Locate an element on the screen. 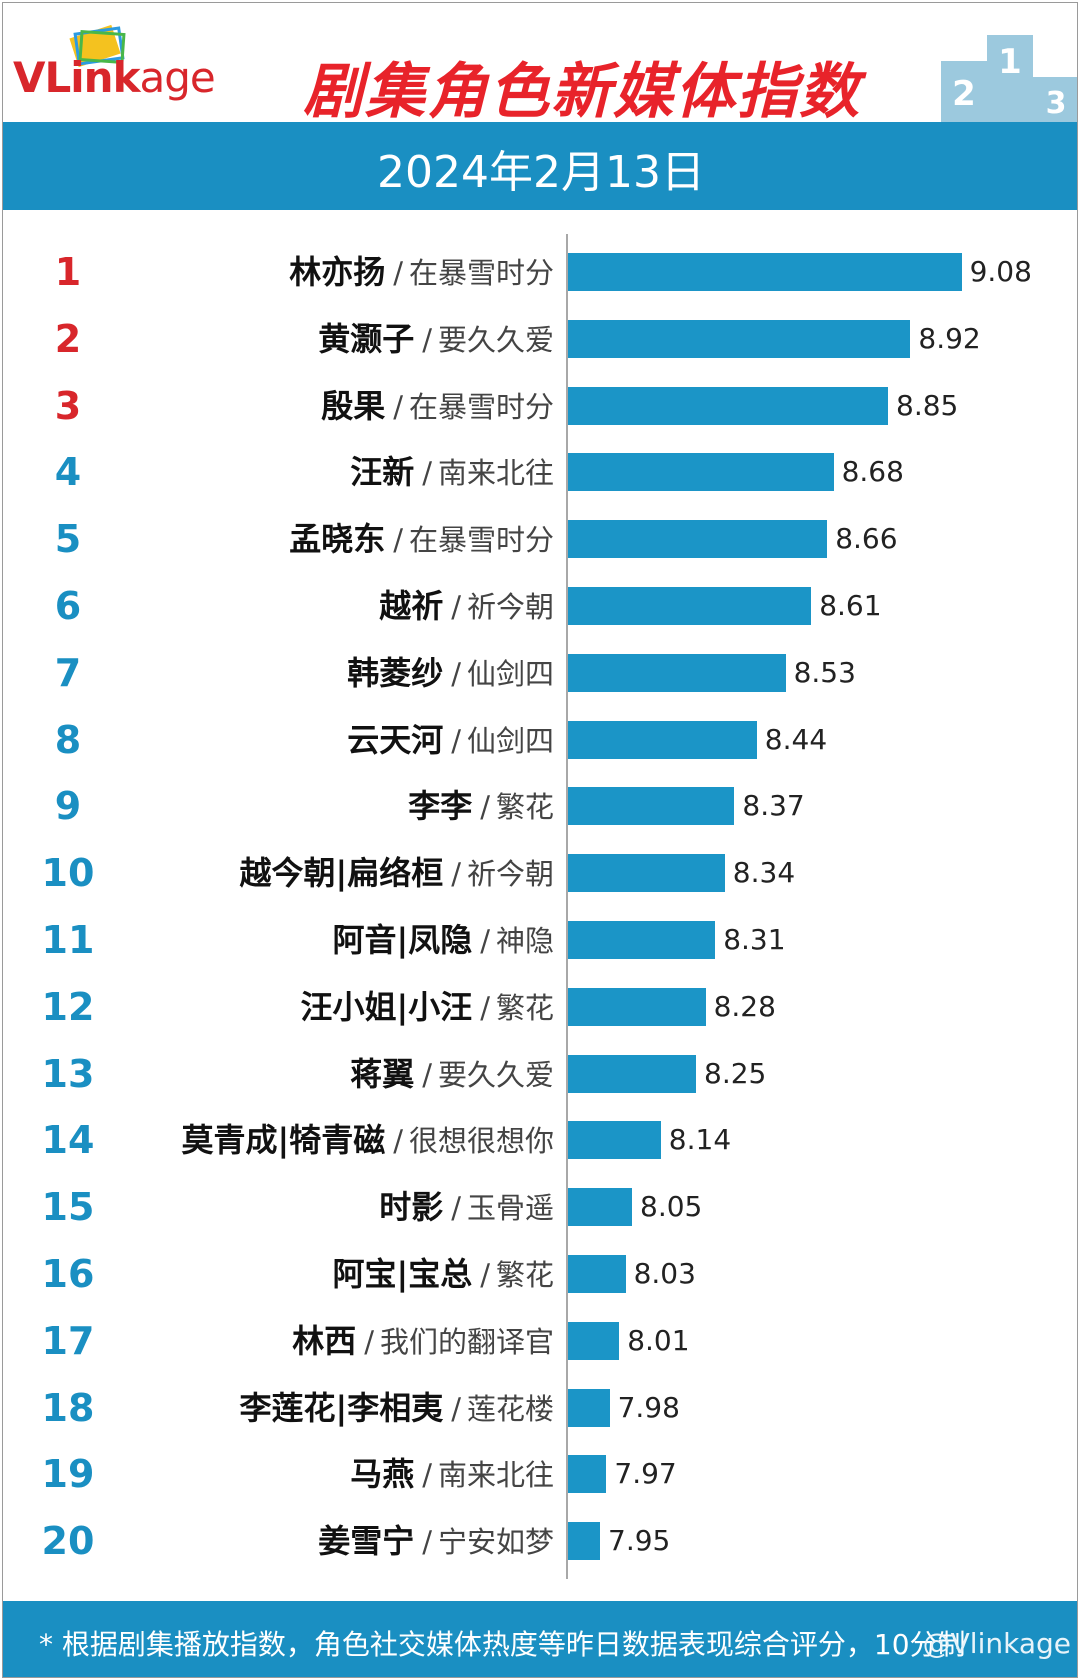  rank-number: 1 is located at coordinates (68, 272).